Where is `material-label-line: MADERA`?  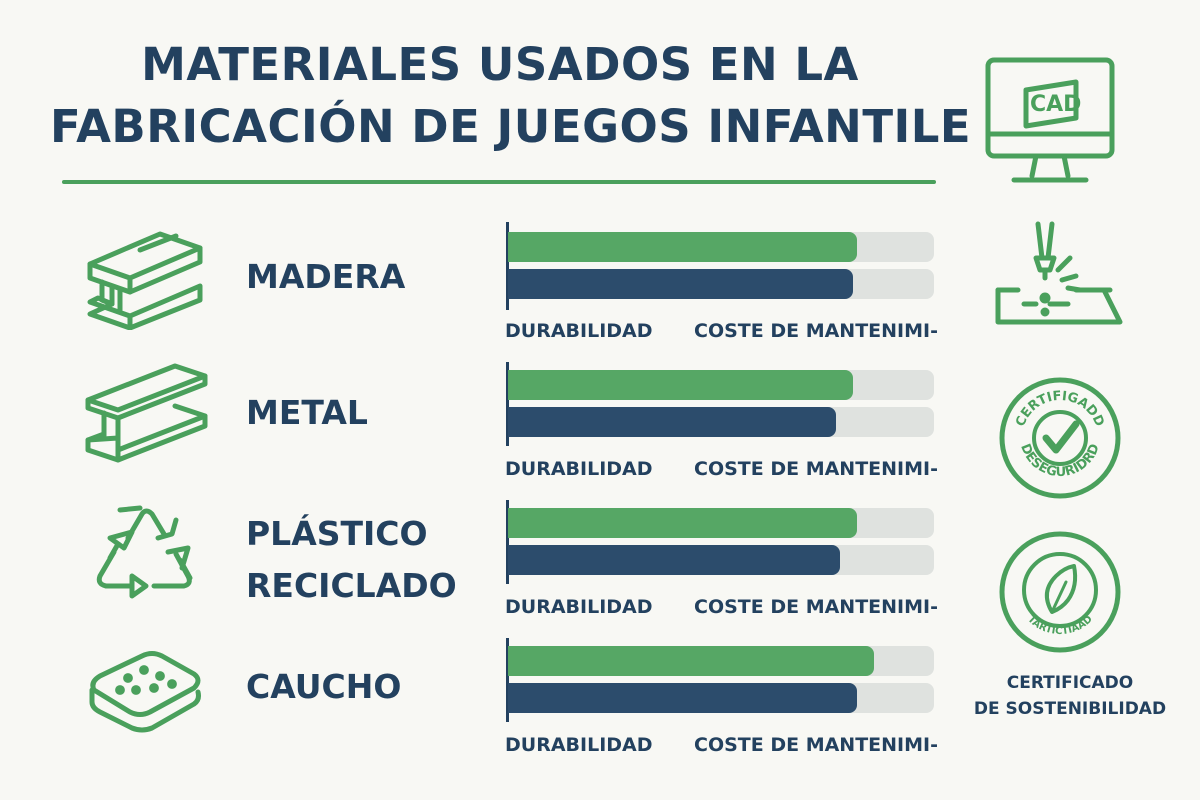
material-label-line: MADERA is located at coordinates (326, 276).